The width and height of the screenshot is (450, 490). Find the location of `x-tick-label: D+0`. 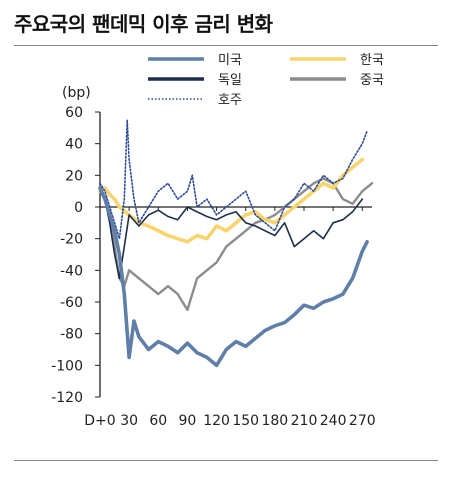

x-tick-label: D+0 is located at coordinates (99, 421).